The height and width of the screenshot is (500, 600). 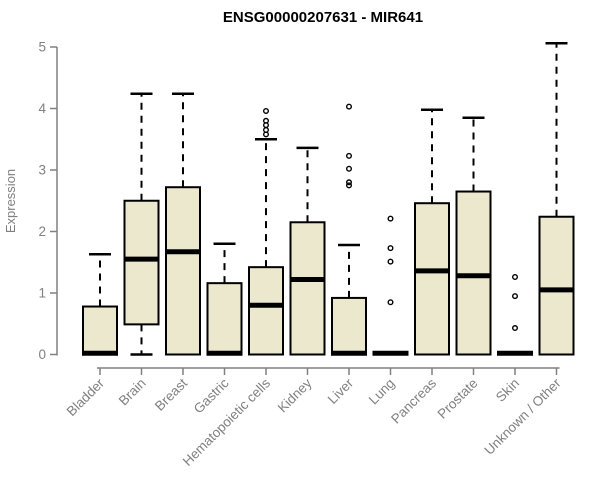 What do you see at coordinates (341, 391) in the screenshot?
I see `x-tick-label-liver: Liver` at bounding box center [341, 391].